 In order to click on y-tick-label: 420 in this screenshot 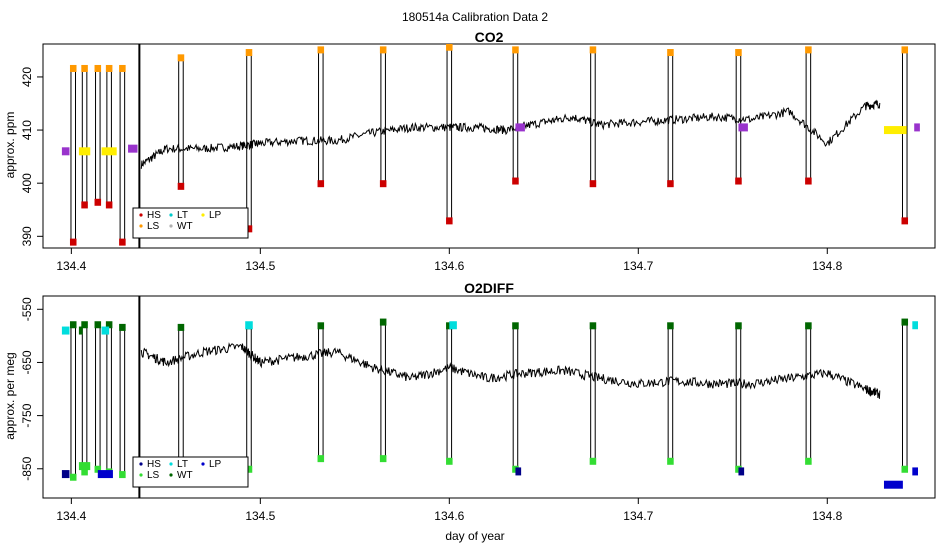, I will do `click(27, 77)`.